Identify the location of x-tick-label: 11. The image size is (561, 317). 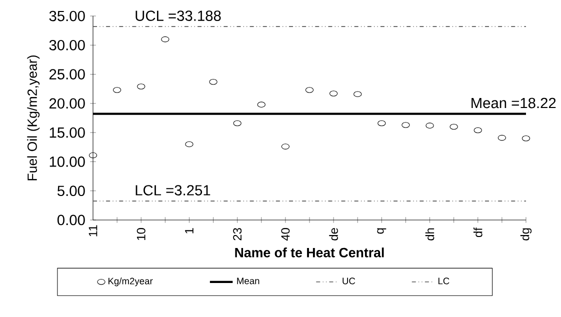
(93, 230).